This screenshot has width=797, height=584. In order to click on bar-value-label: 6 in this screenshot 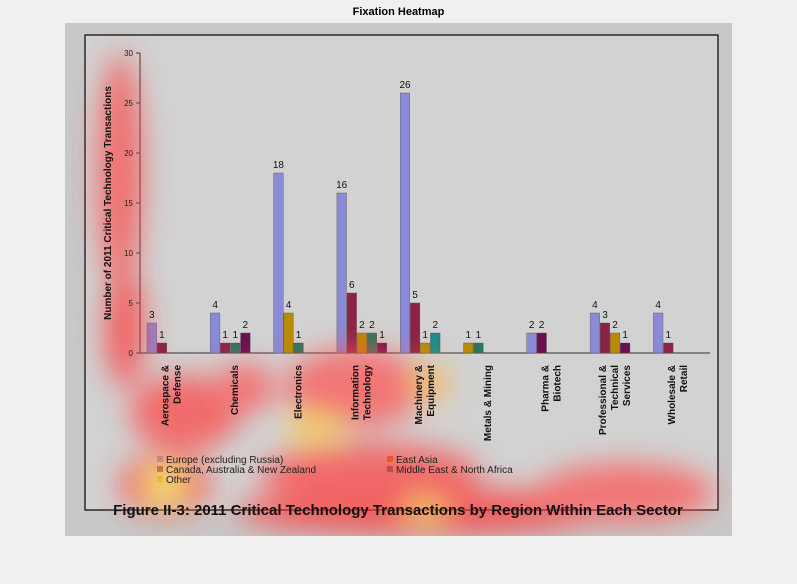, I will do `click(352, 285)`.